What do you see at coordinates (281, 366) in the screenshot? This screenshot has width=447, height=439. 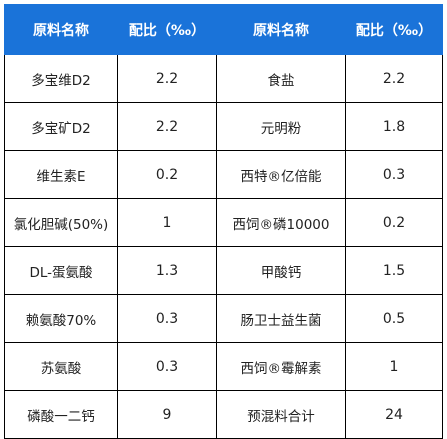 I see `material-name-cell: 西饲®霉解素` at bounding box center [281, 366].